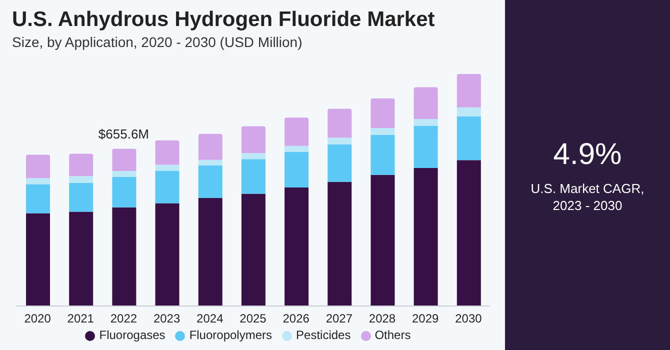  What do you see at coordinates (132, 335) in the screenshot?
I see `legend-label: Fluorogases` at bounding box center [132, 335].